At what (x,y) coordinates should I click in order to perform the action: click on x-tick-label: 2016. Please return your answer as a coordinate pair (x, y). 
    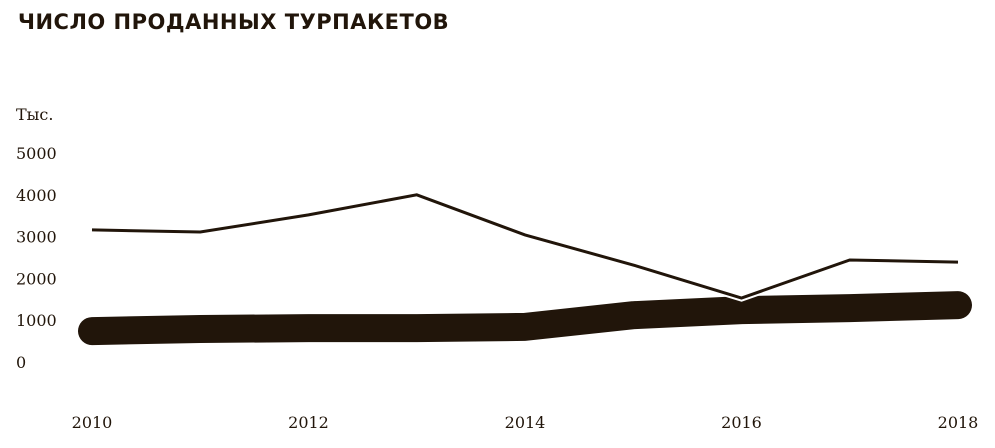
    Looking at the image, I should click on (741, 422).